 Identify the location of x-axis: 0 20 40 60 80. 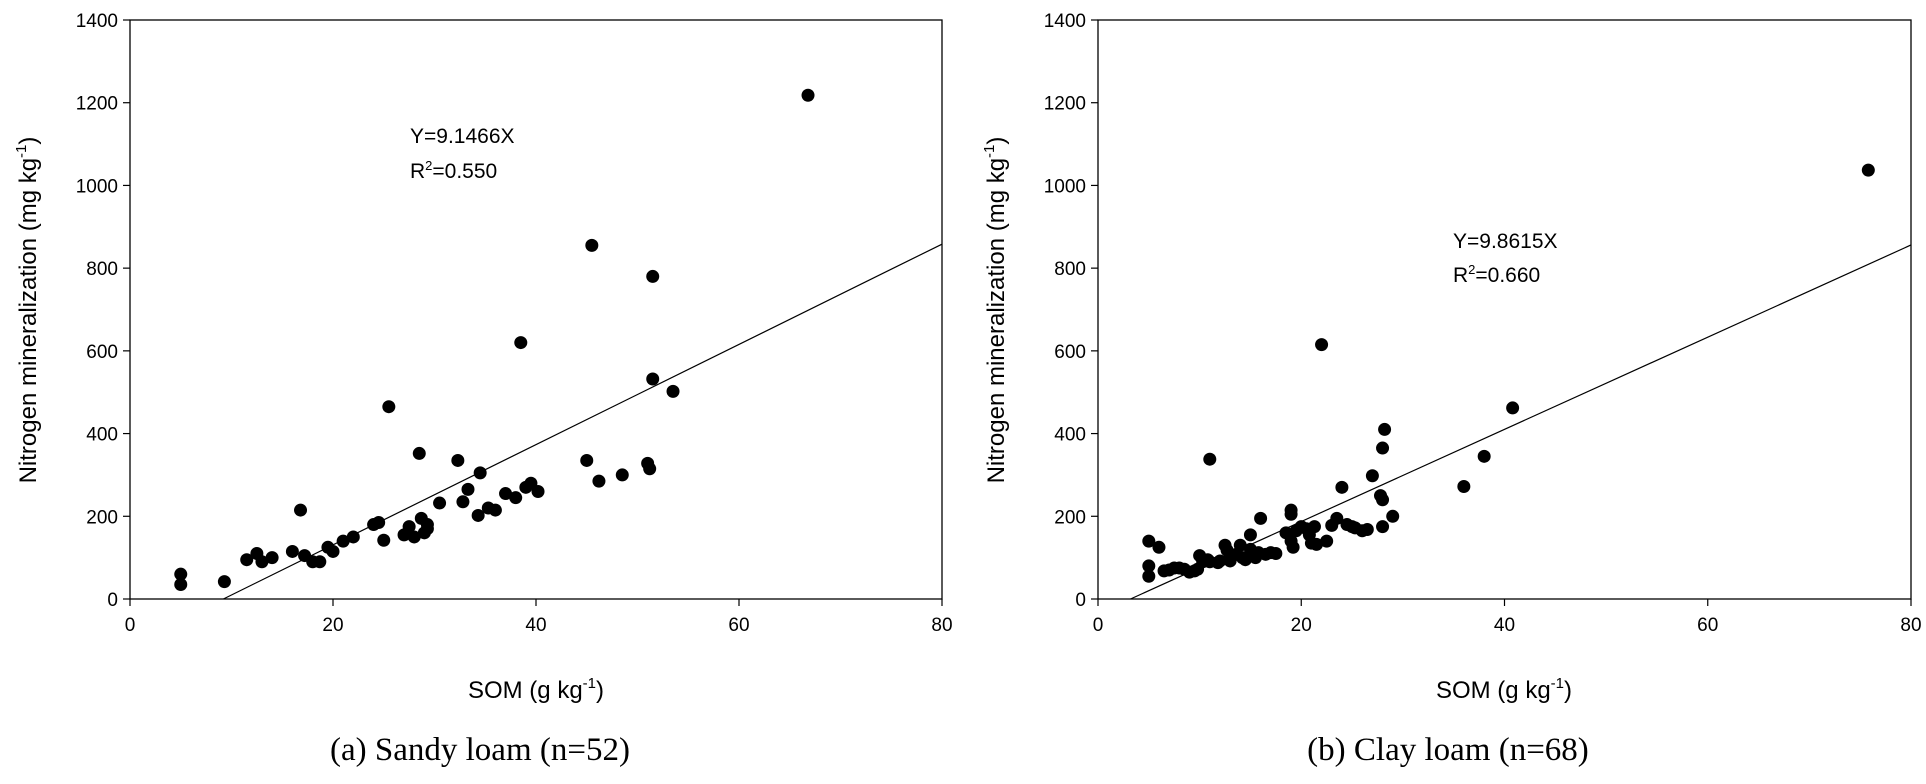
(539, 617).